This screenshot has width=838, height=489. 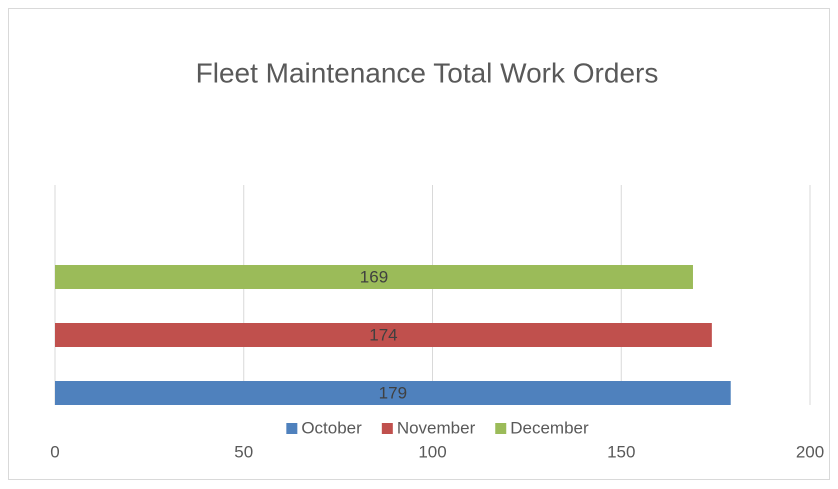 I want to click on chart-title: Fleet Maintenance Total Work Orders, so click(x=427, y=72).